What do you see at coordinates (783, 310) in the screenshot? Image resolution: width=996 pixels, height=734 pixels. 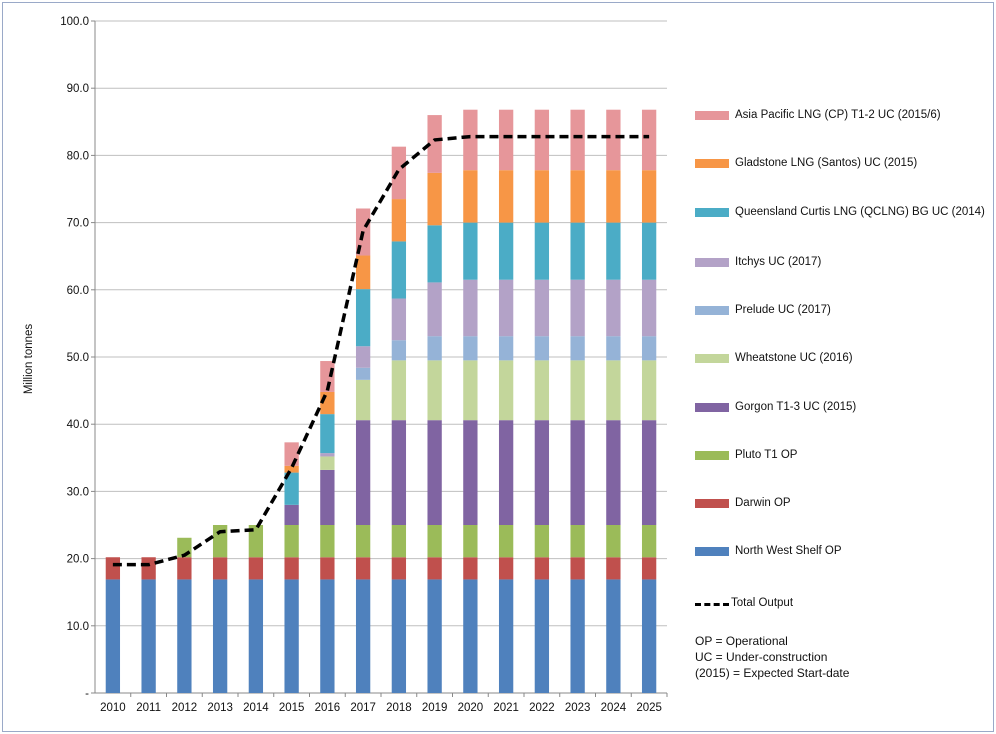 I see `legend-label: Prelude UC (2017)` at bounding box center [783, 310].